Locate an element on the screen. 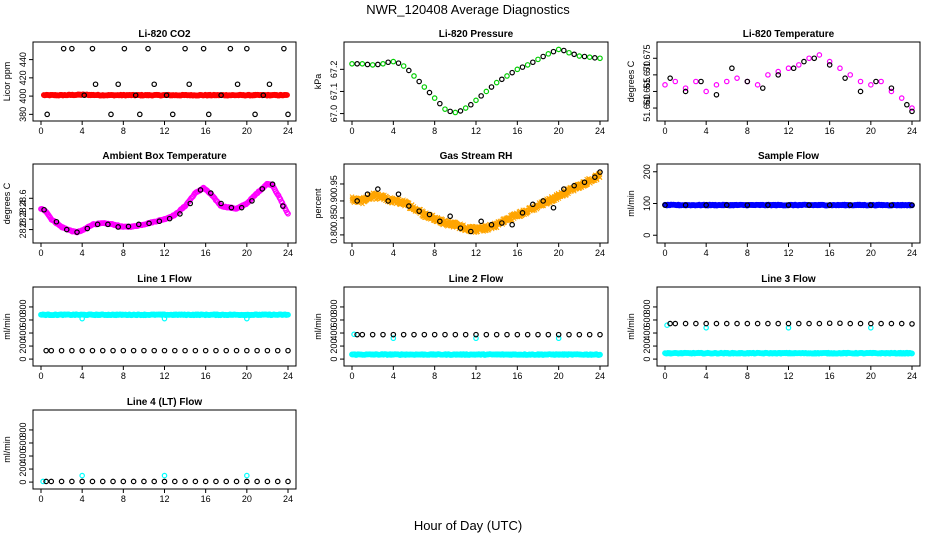  y-tick-label: 51.660 is located at coordinates (647, 108).